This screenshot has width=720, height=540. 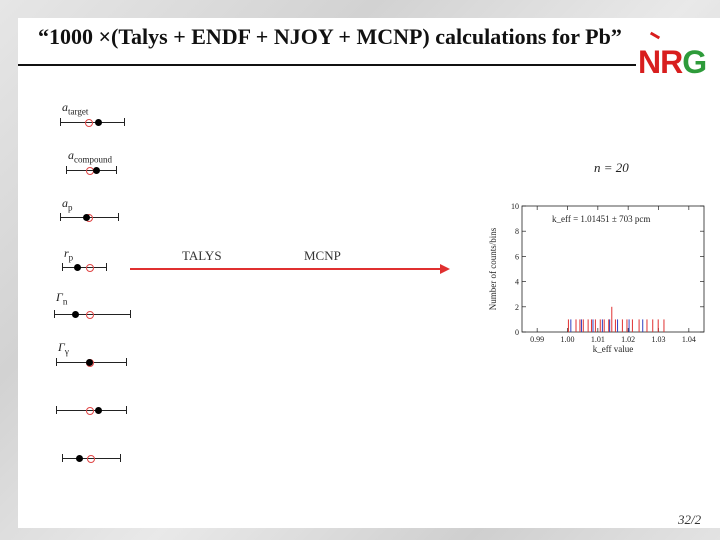 I want to click on parameter-label: acompound, so click(x=90, y=156).